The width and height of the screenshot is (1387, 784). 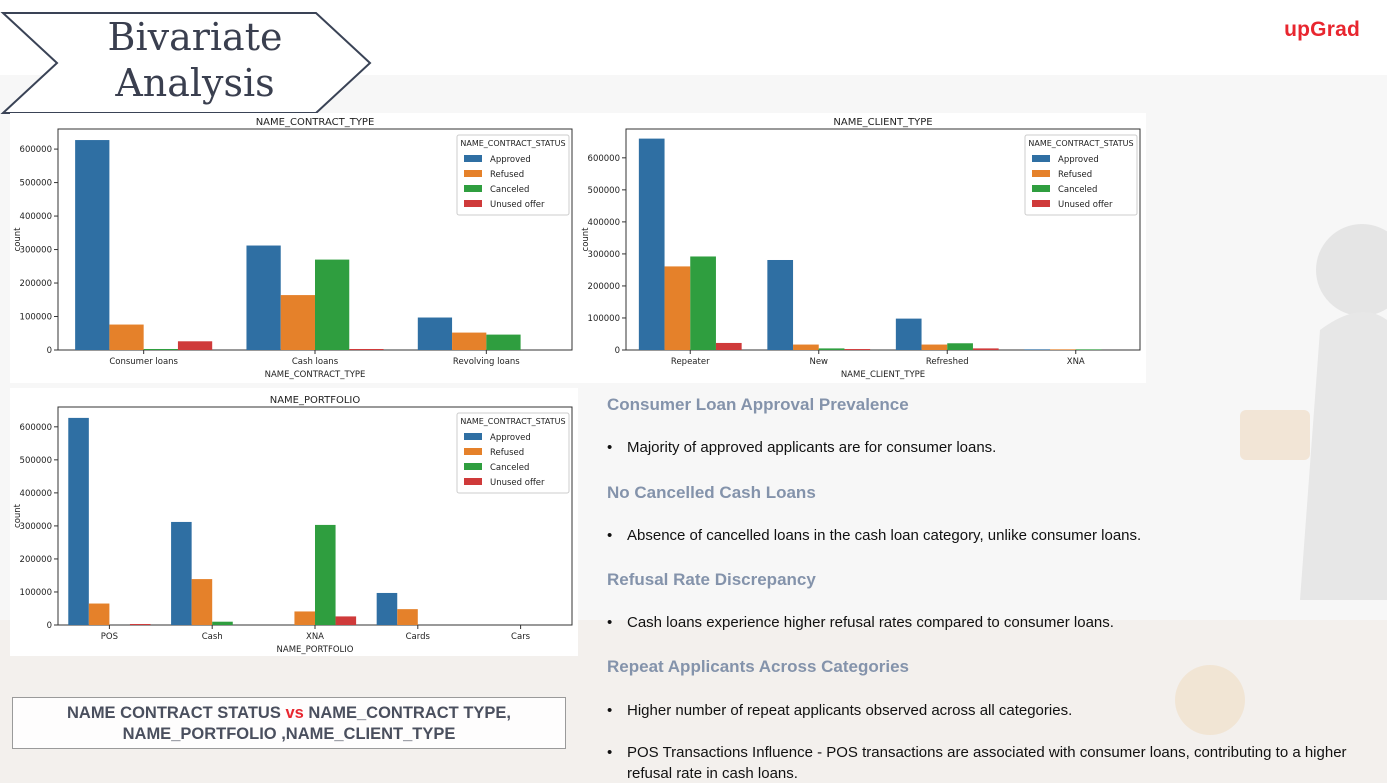 I want to click on insight-heading-2: No Cancelled Cash Loans, so click(x=711, y=492).